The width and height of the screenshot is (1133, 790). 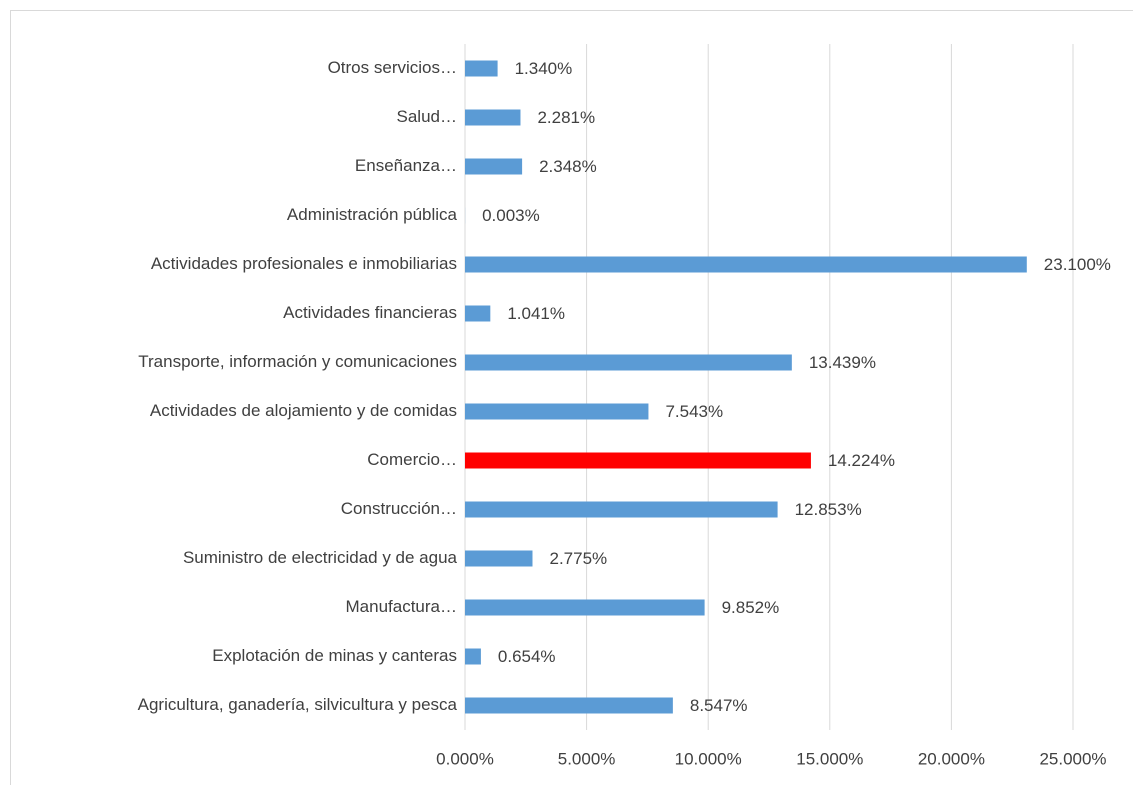 What do you see at coordinates (320, 557) in the screenshot?
I see `y-tick-label: Suministro de electricidad y de agua` at bounding box center [320, 557].